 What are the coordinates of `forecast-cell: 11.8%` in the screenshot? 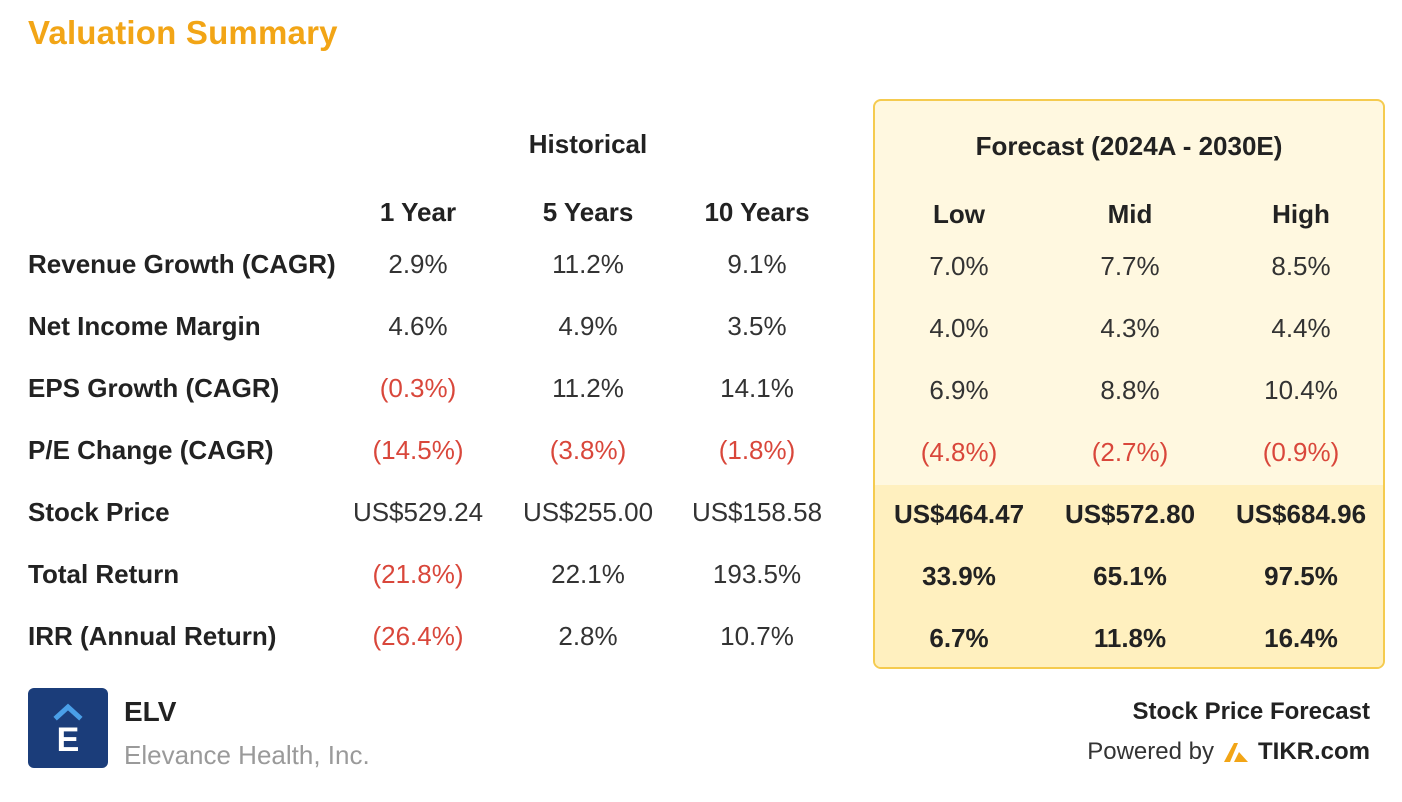 It's located at (1130, 638).